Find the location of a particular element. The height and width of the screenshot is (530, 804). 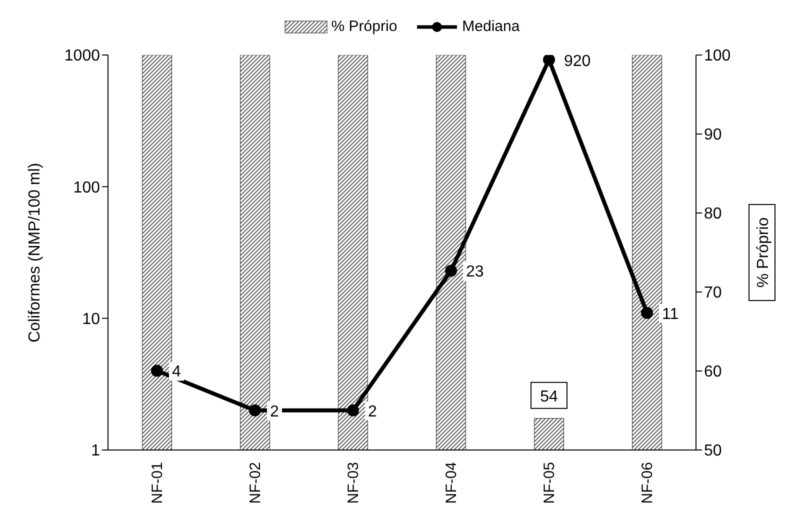

x-tick-label: NF-04 is located at coordinates (451, 483).